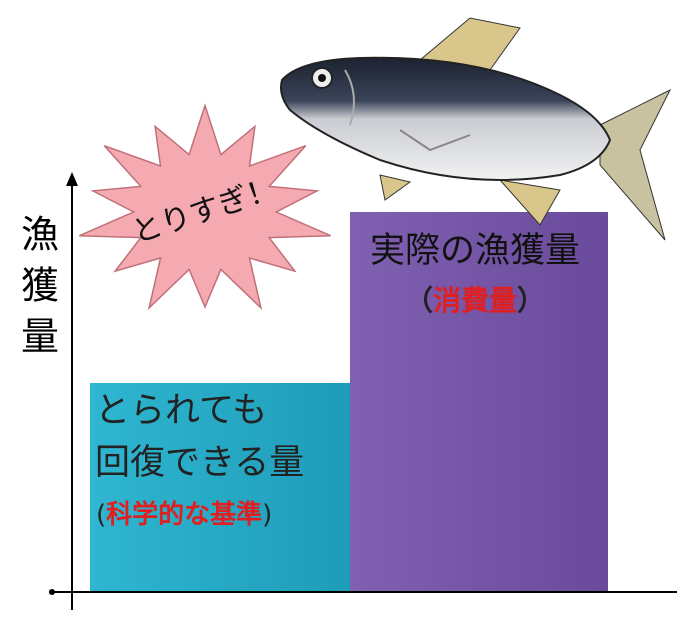 Image resolution: width=677 pixels, height=617 pixels. Describe the element at coordinates (40, 235) in the screenshot. I see `y-axis-label: 漁` at that location.